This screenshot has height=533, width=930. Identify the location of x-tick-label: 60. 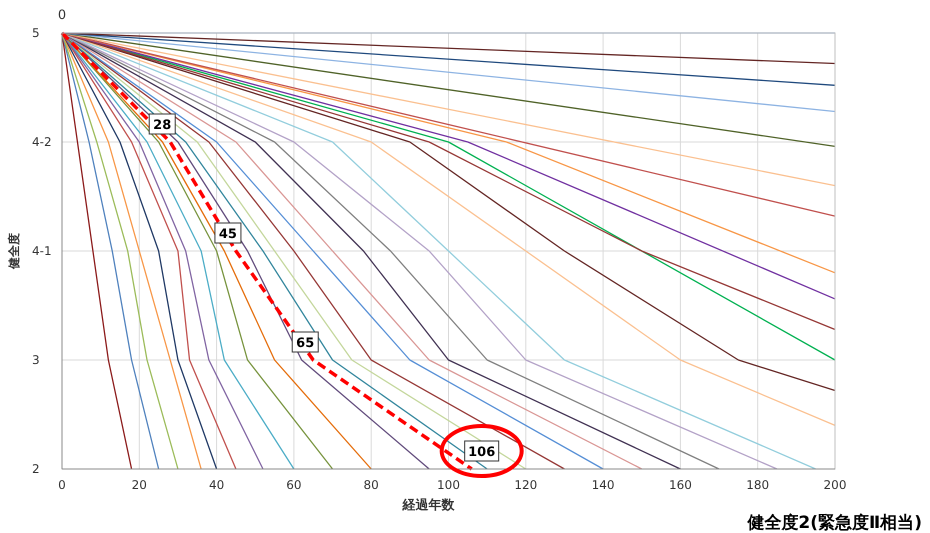
(294, 485).